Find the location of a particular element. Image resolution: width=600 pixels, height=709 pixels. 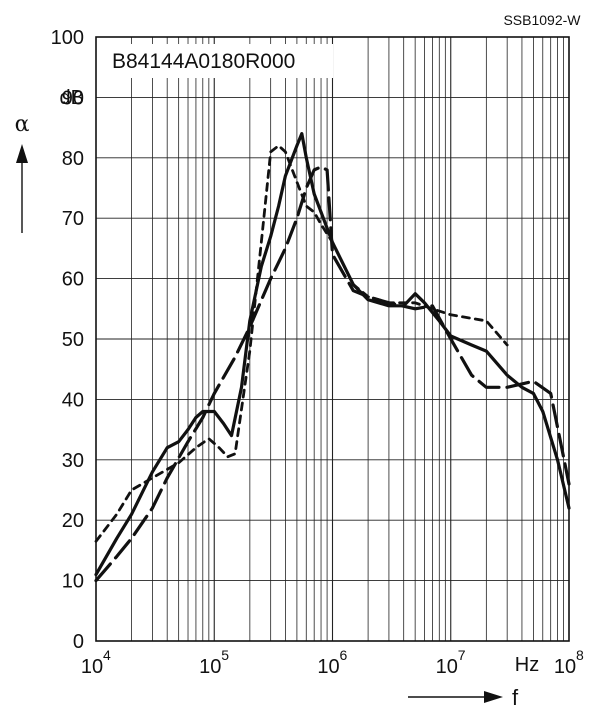

y-tick-label: 70 is located at coordinates (73, 219).